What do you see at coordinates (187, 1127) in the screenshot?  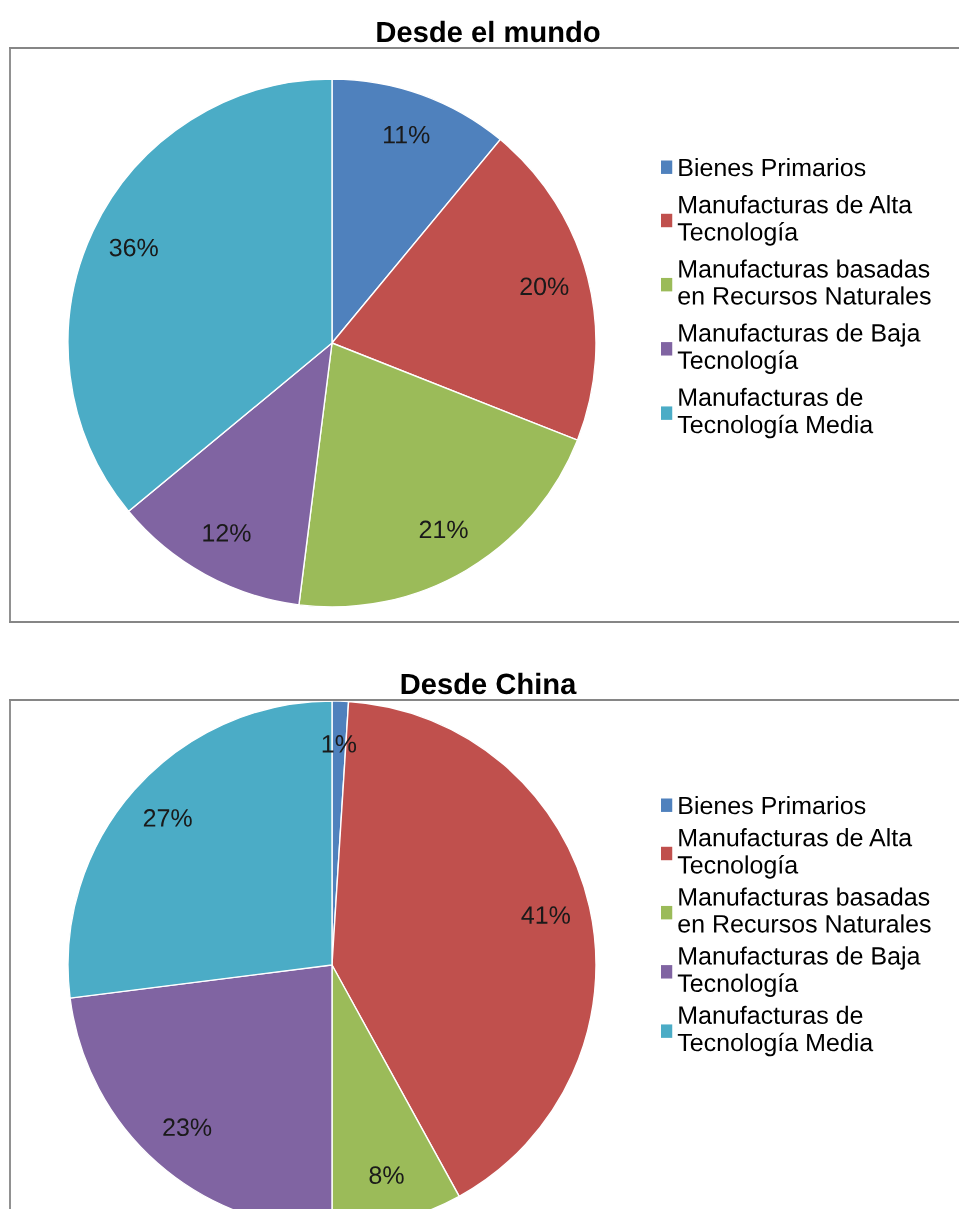 I see `data-label: 23%` at bounding box center [187, 1127].